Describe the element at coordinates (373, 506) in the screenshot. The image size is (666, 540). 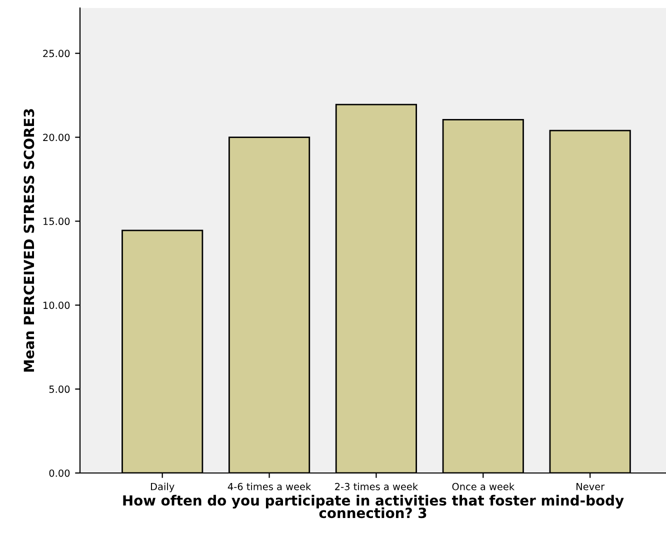
I see `x-axis-title: How often do you participate in activities that foster mind-body connection? 3` at that location.